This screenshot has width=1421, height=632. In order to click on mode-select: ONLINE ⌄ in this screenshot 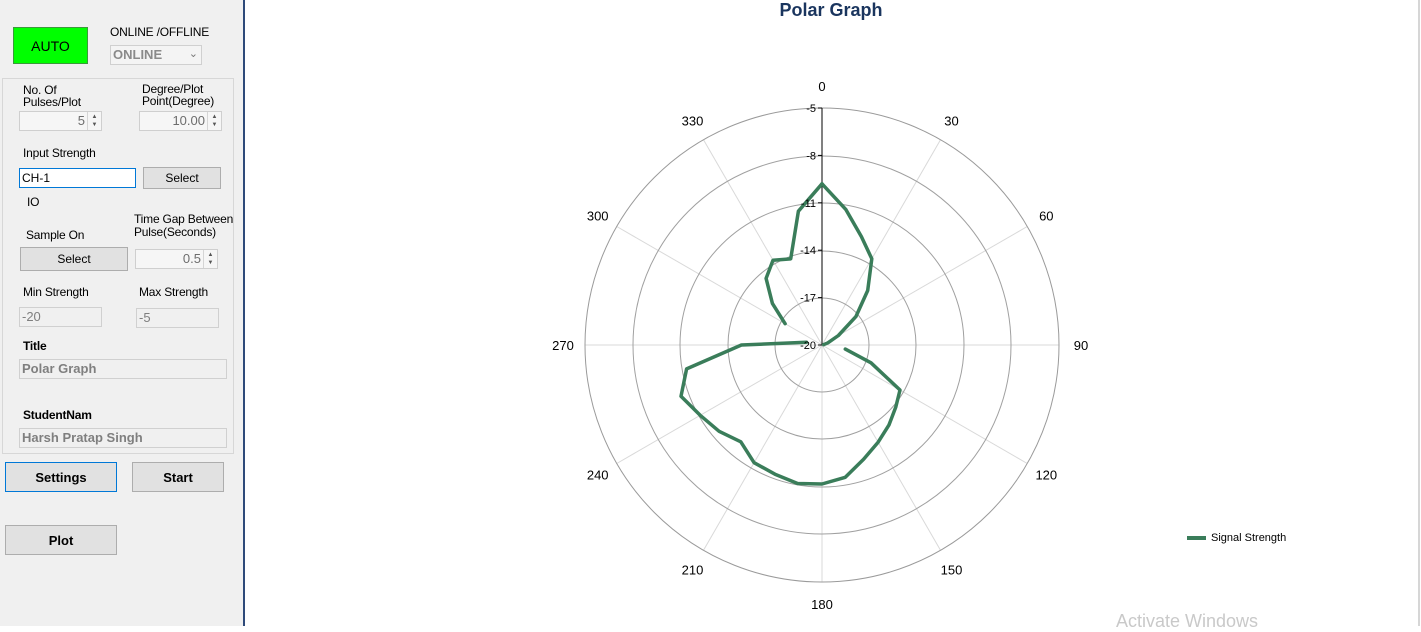, I will do `click(156, 55)`.